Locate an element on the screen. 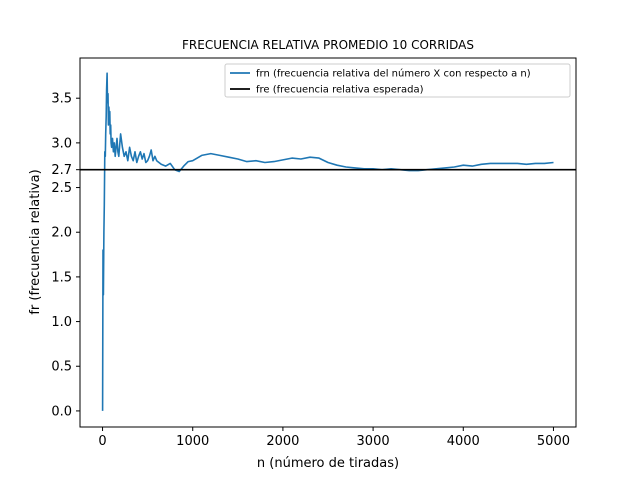 The width and height of the screenshot is (640, 480). y-tick-label: 0.0 is located at coordinates (61, 411).